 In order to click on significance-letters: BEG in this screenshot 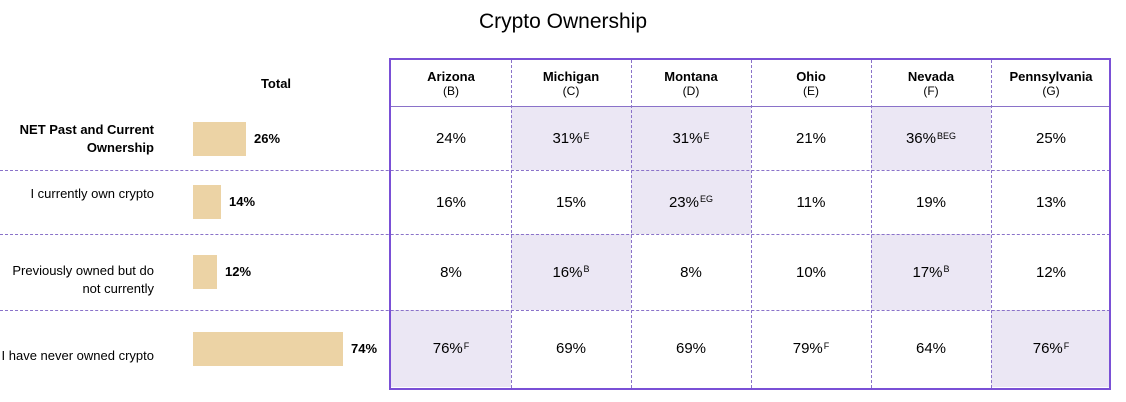, I will do `click(947, 135)`.